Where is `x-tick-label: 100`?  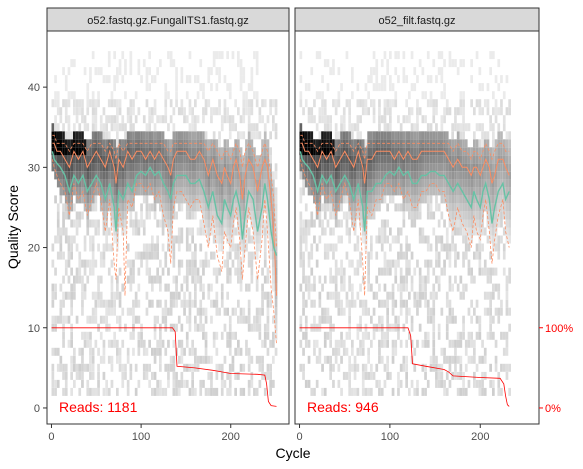 x-tick-label: 100 is located at coordinates (390, 437).